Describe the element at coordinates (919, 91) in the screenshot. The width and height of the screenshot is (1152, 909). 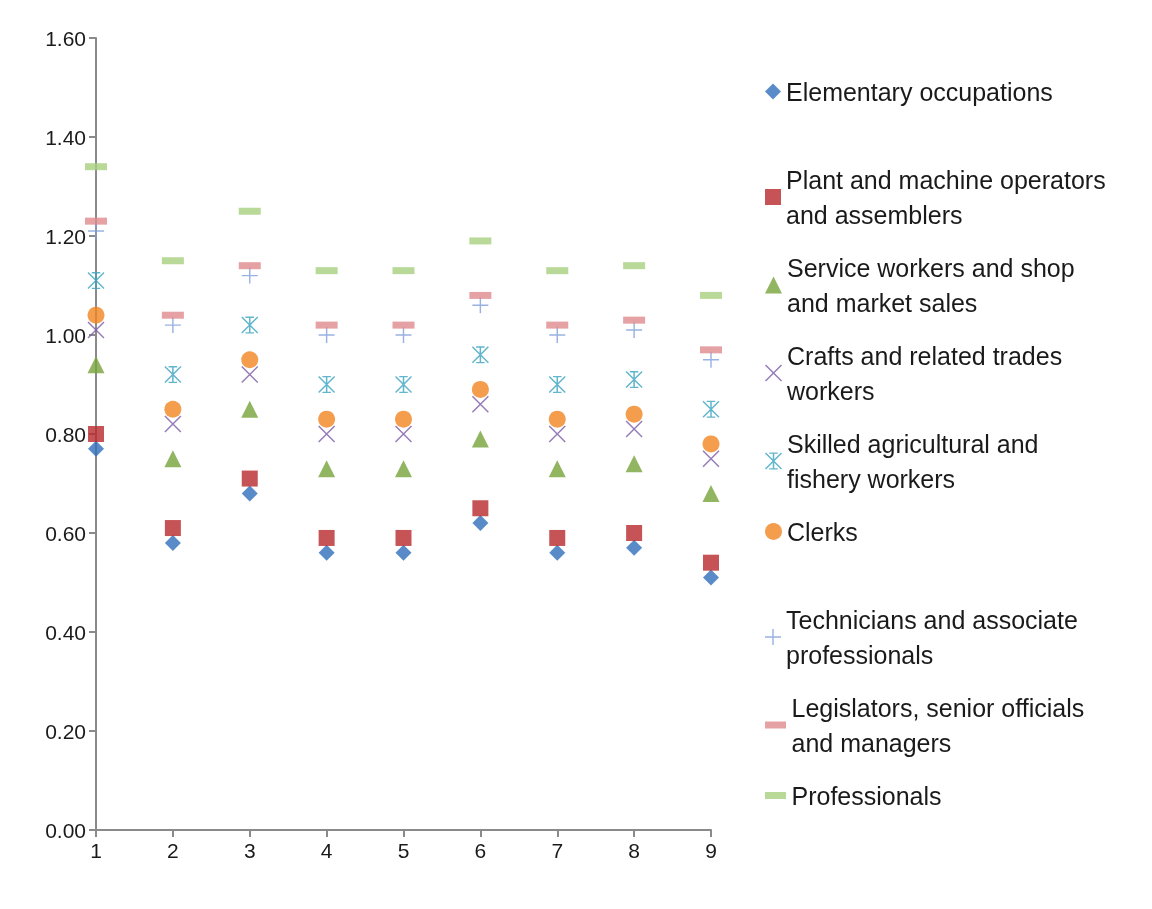
I see `legend-label: Elementary occupations` at that location.